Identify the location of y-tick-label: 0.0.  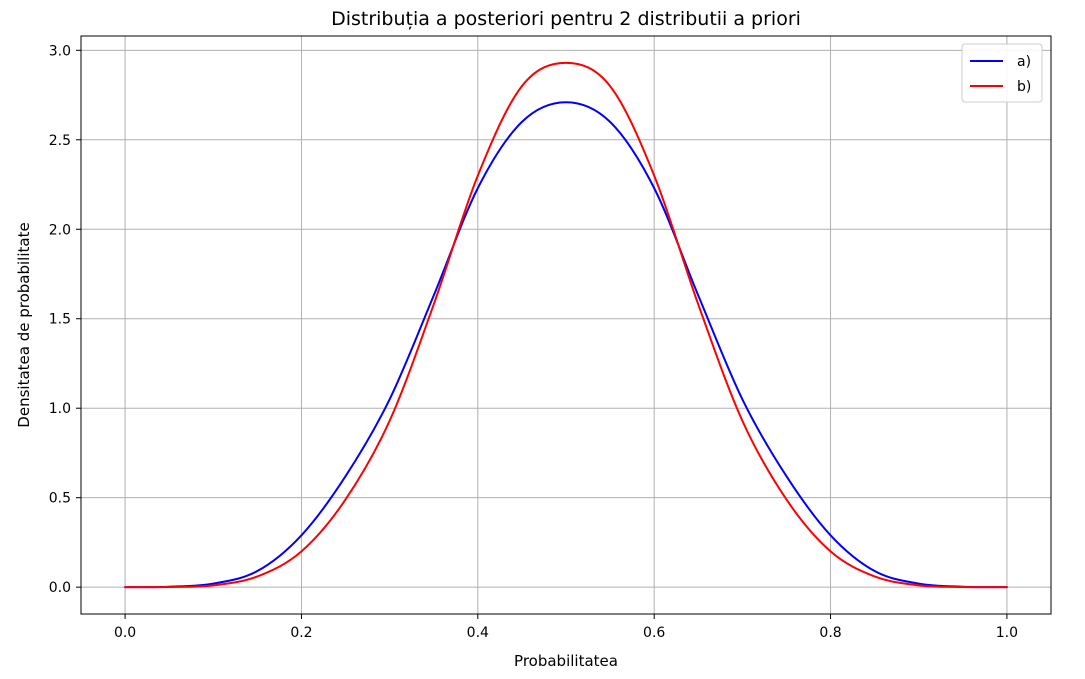
(60, 588).